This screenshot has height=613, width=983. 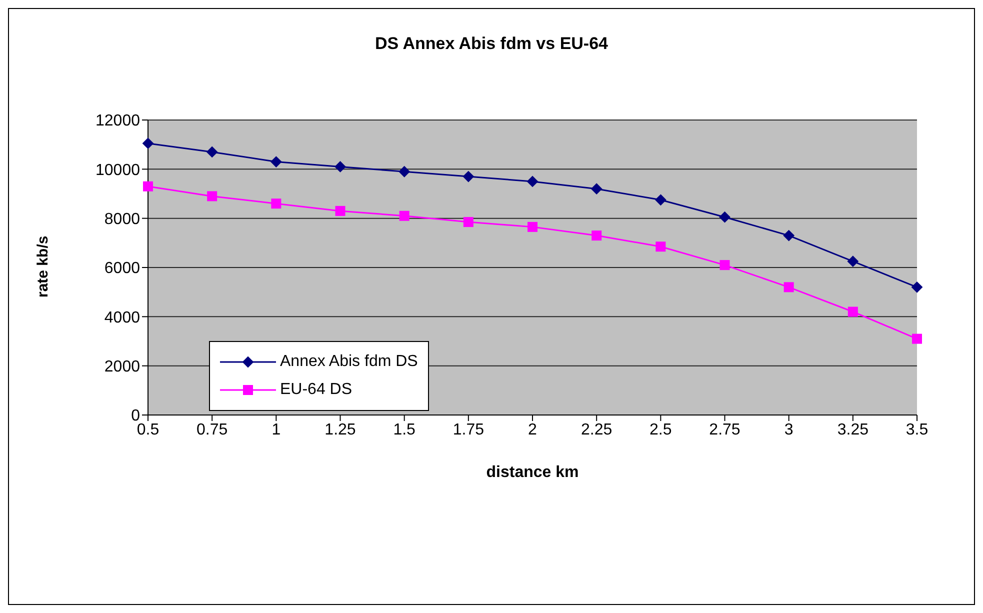 I want to click on x-tick-label: 2.25, so click(x=596, y=429).